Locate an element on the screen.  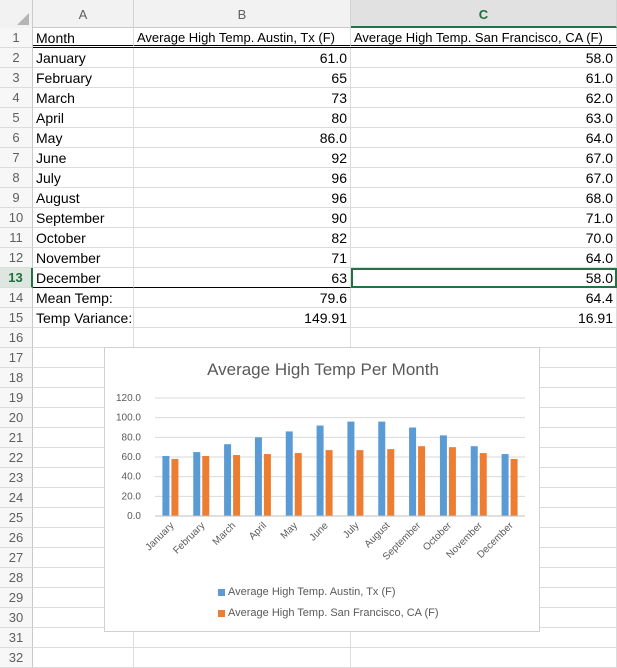
cell-c9: 68.0 is located at coordinates (484, 198).